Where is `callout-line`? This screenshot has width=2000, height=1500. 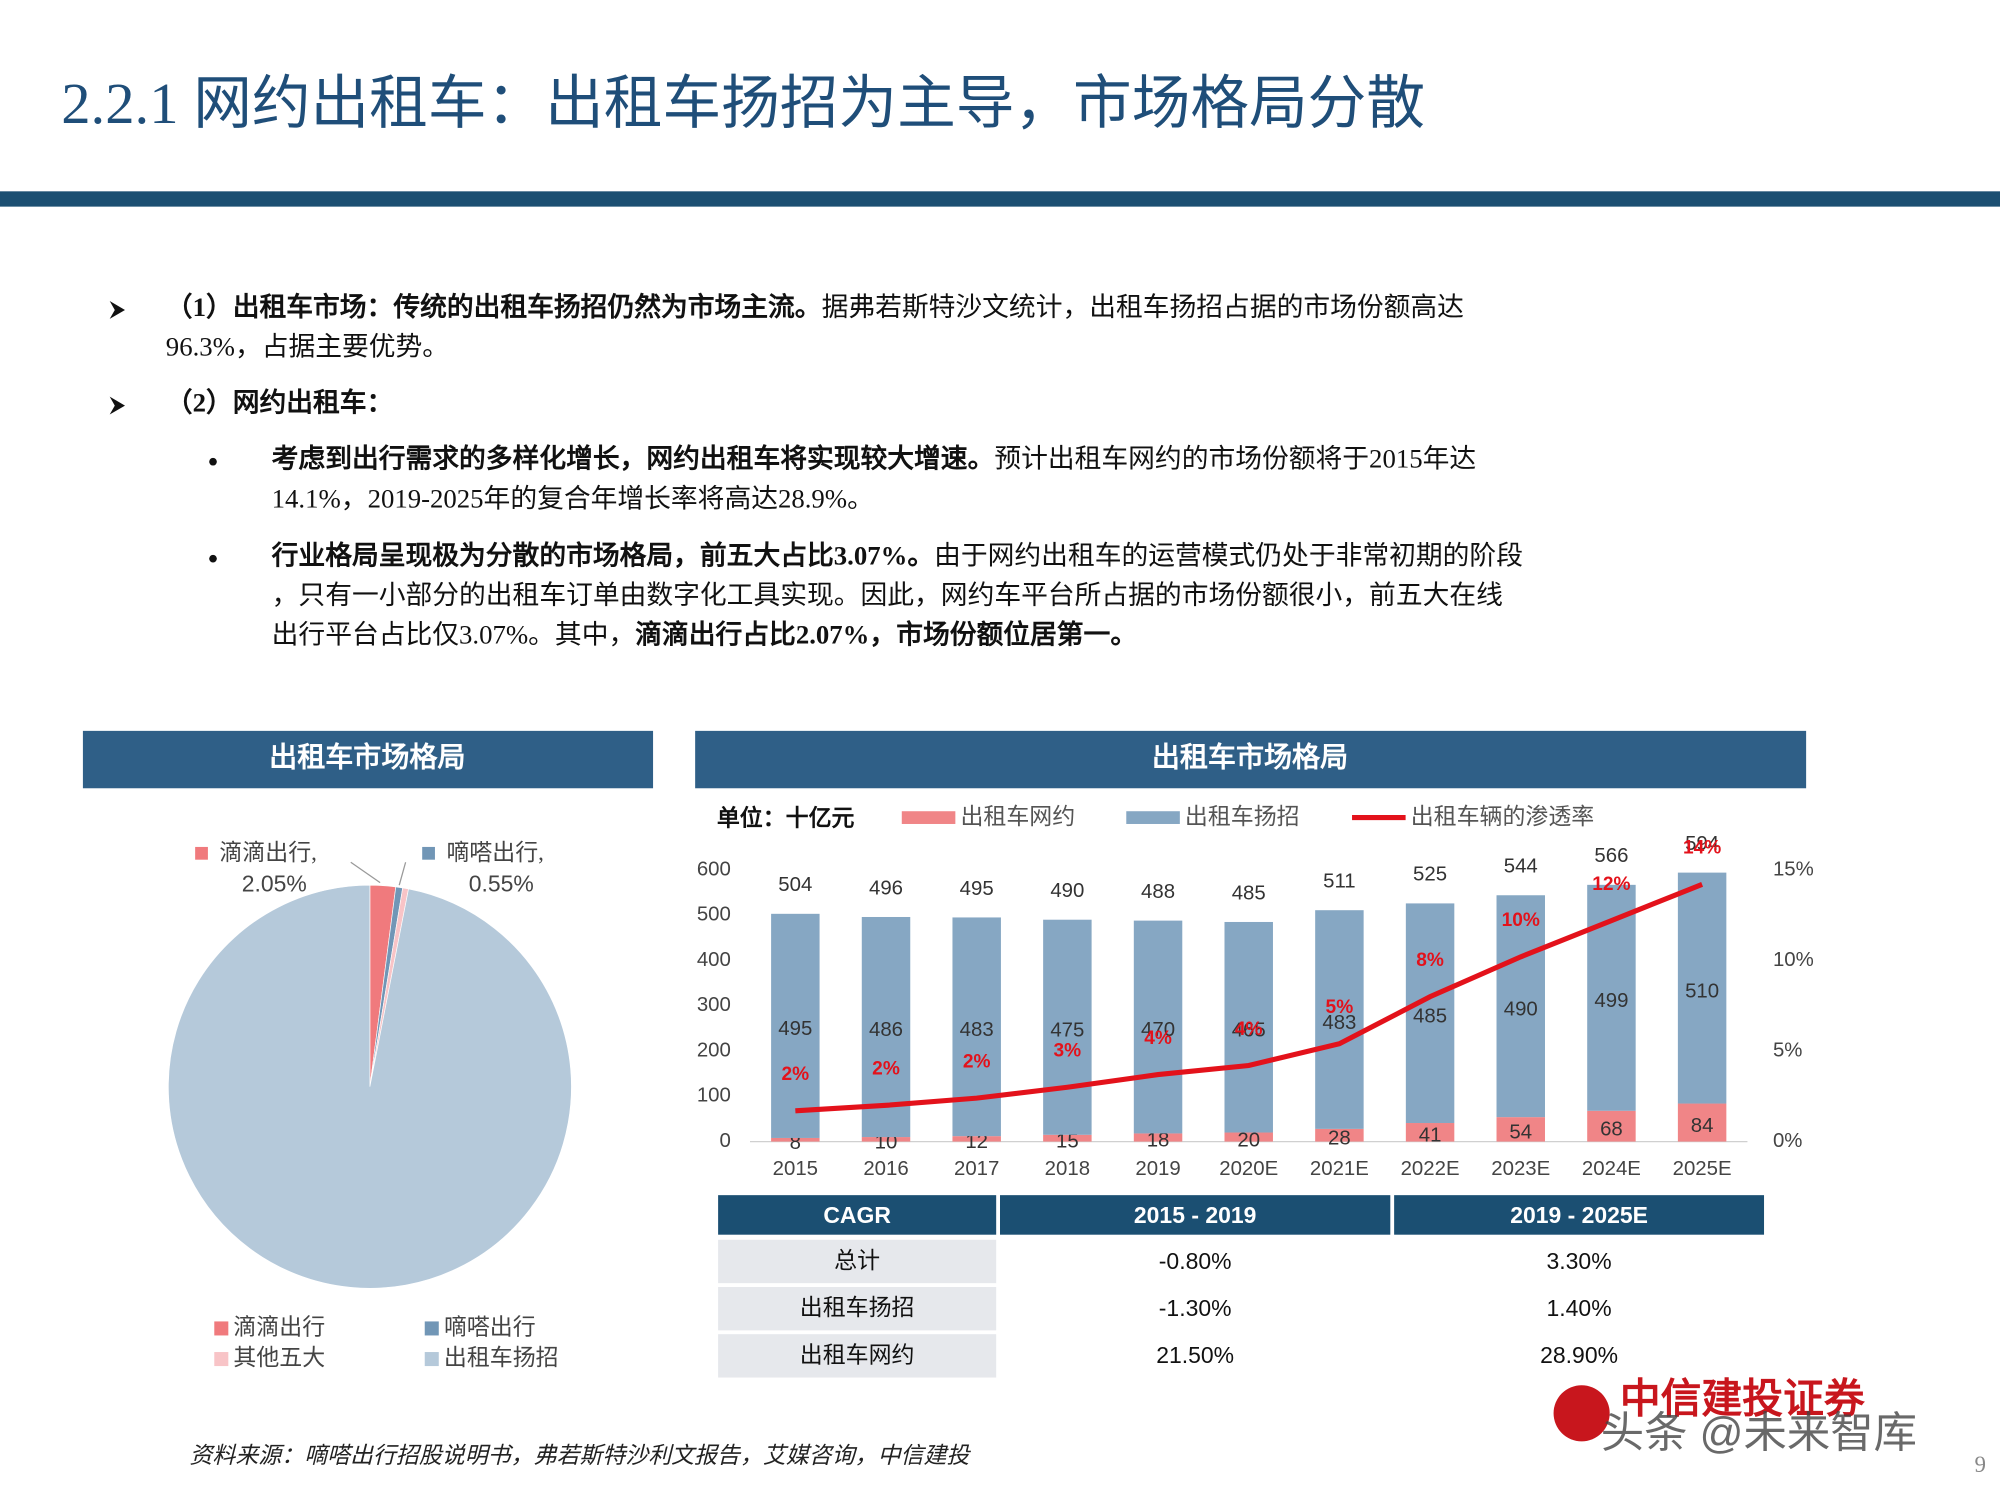 callout-line is located at coordinates (365, 872).